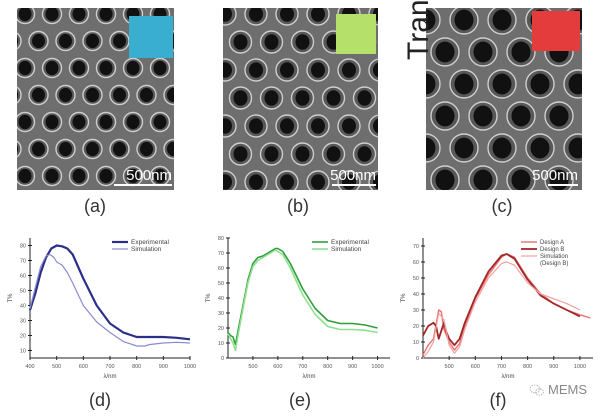 The image size is (600, 417). I want to click on panel-label-a: (a), so click(95, 206).